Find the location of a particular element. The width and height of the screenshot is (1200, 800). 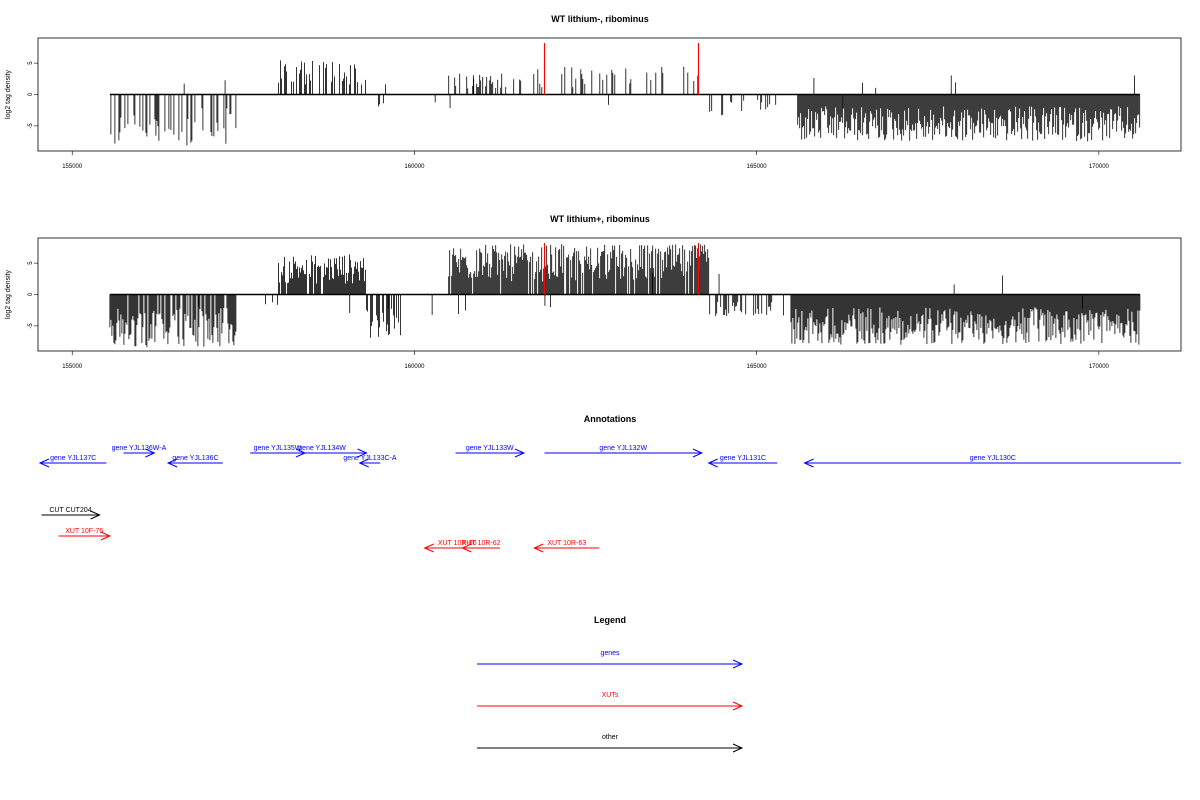

feature-label: gene YJL136C is located at coordinates (195, 458).